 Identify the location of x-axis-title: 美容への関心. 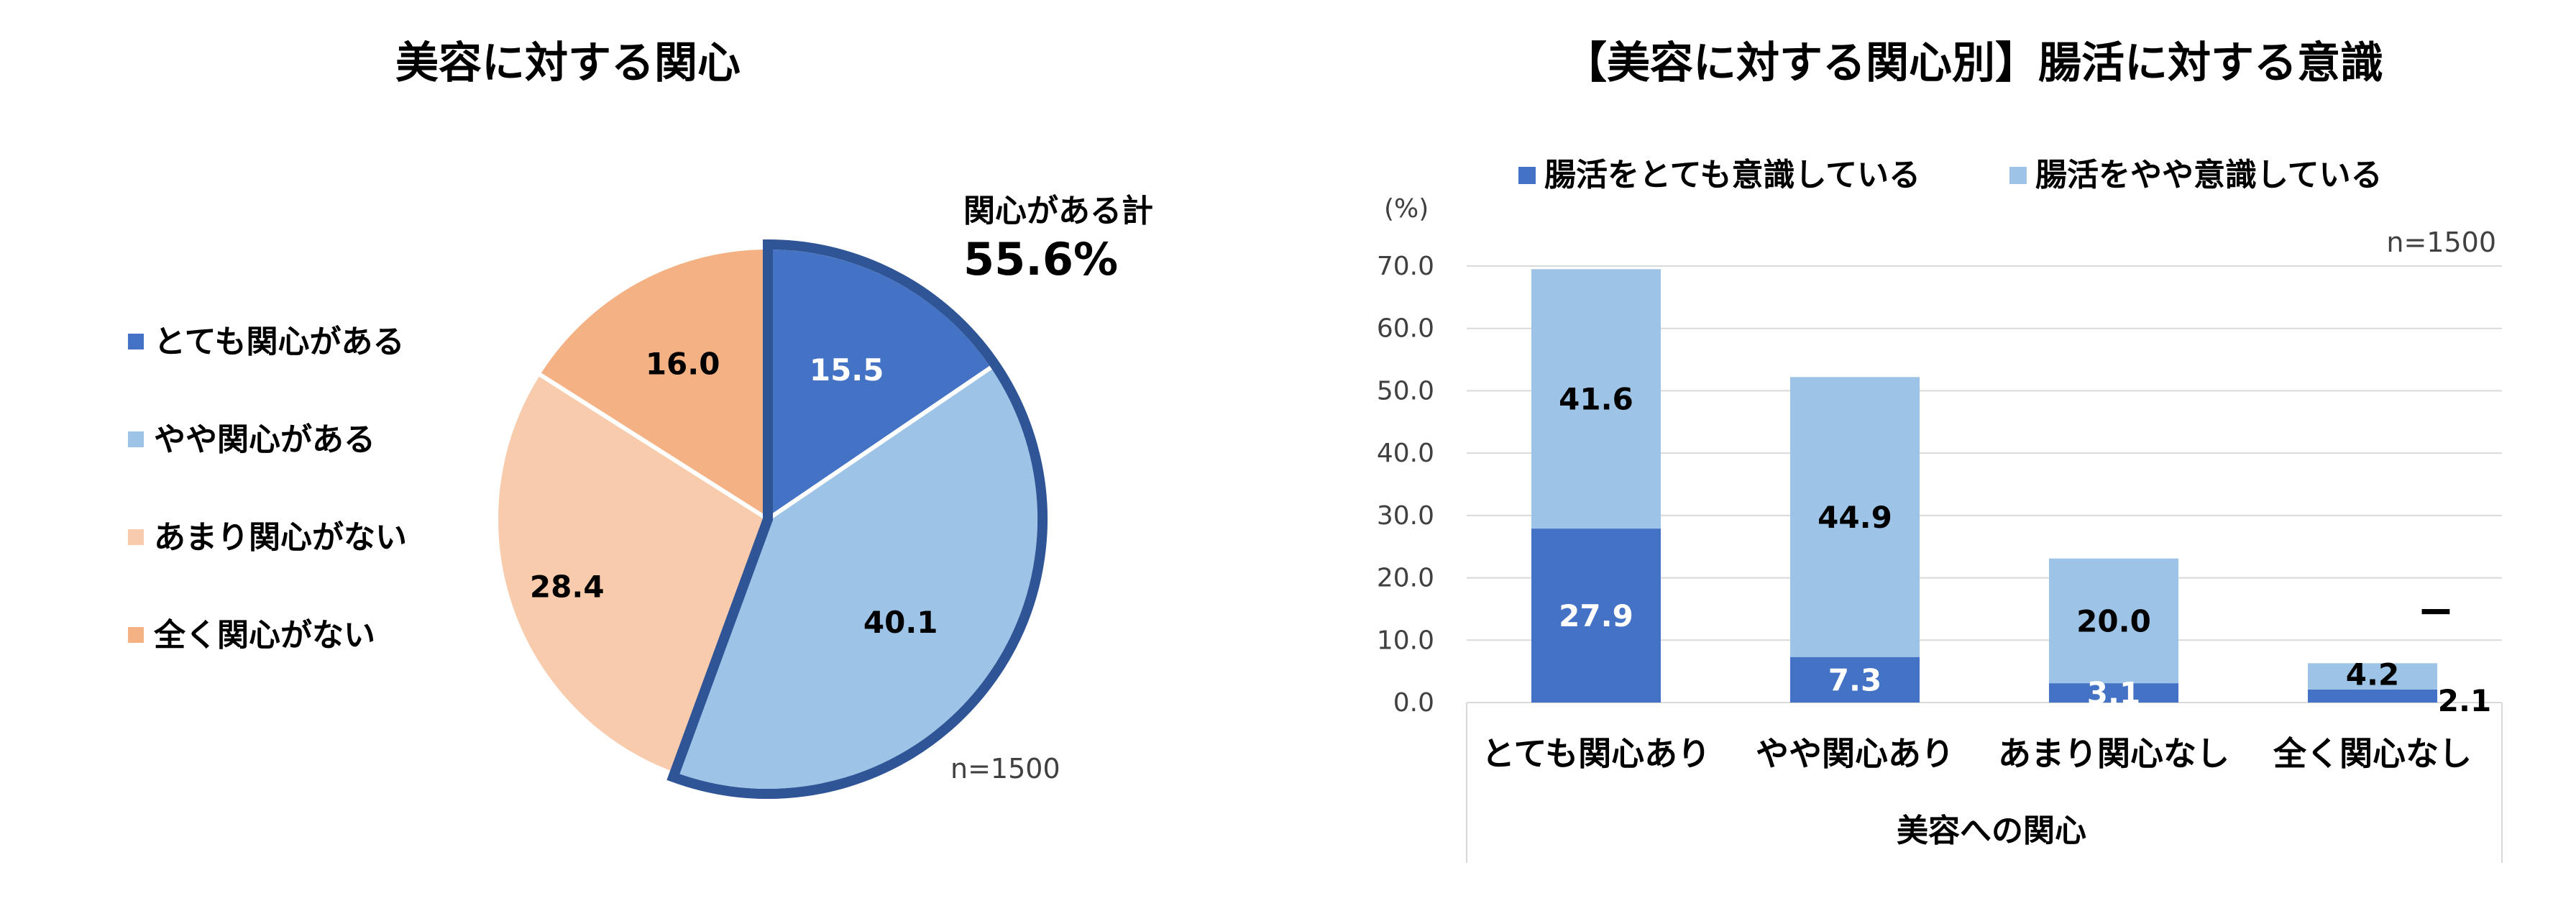
(1992, 831).